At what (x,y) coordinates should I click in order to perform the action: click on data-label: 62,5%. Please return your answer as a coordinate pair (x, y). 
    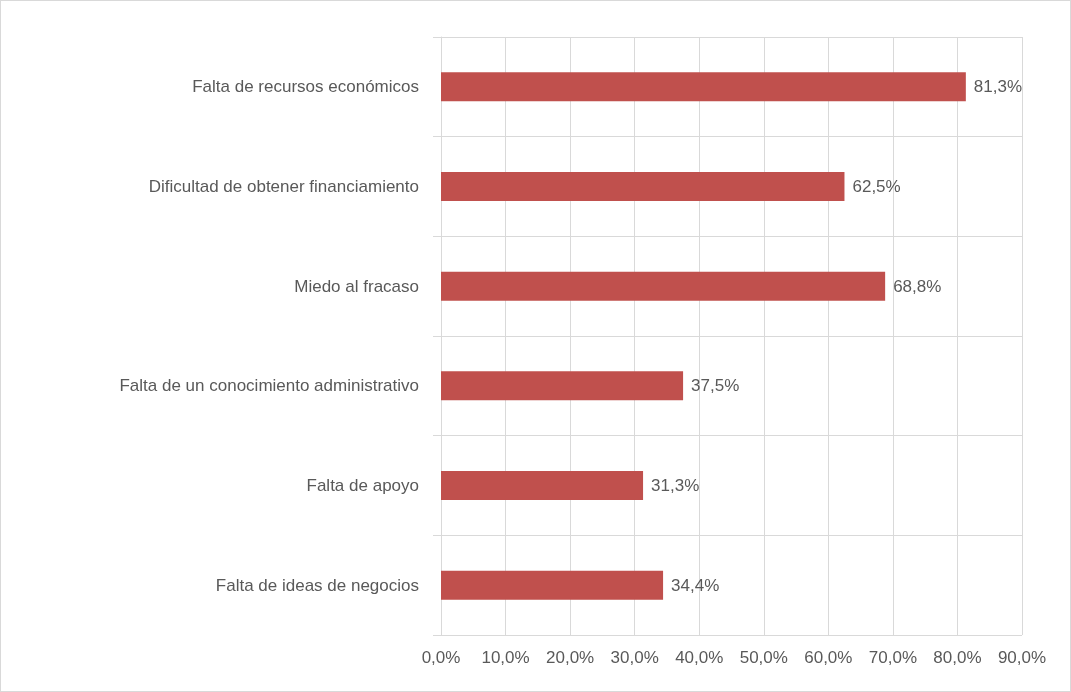
    Looking at the image, I should click on (876, 186).